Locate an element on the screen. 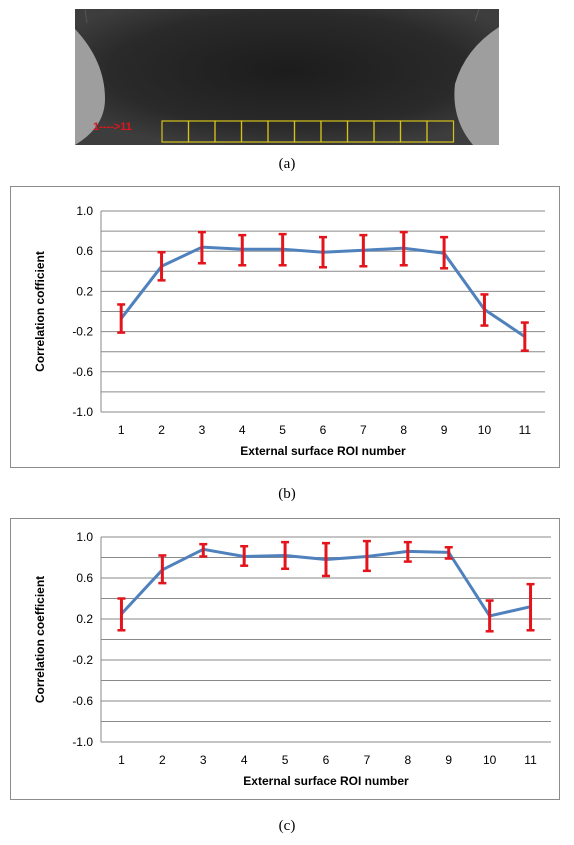 The width and height of the screenshot is (574, 845). roi-box is located at coordinates (440, 131).